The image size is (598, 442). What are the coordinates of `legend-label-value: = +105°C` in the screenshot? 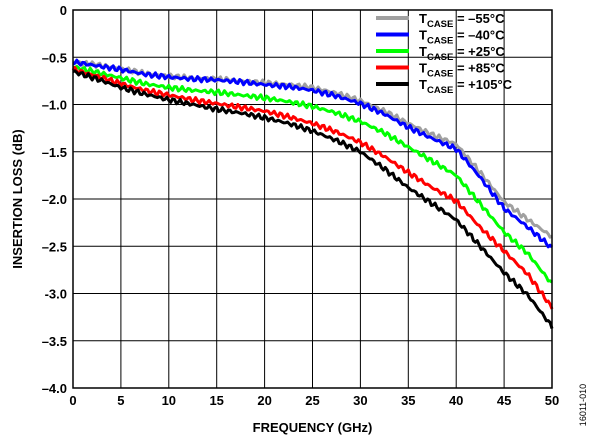 It's located at (482, 84).